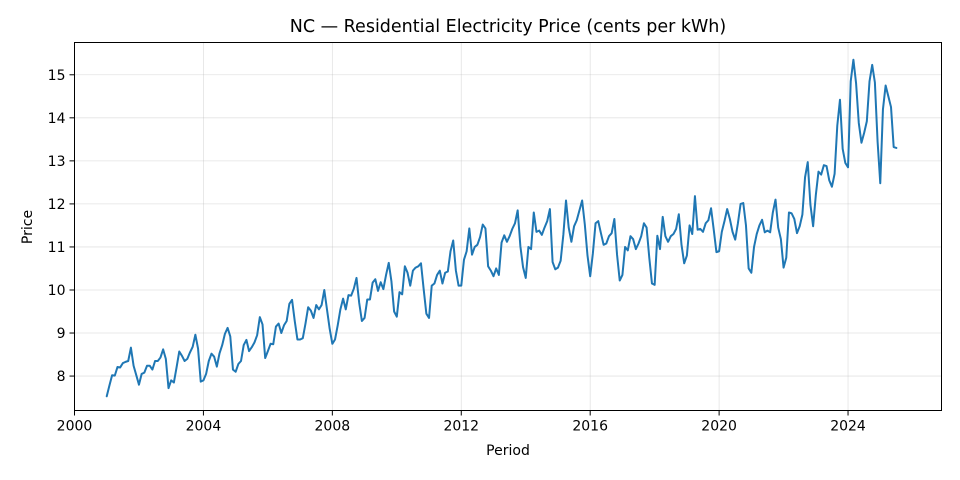 The height and width of the screenshot is (480, 960). What do you see at coordinates (75, 427) in the screenshot?
I see `x-tick-label: 2000` at bounding box center [75, 427].